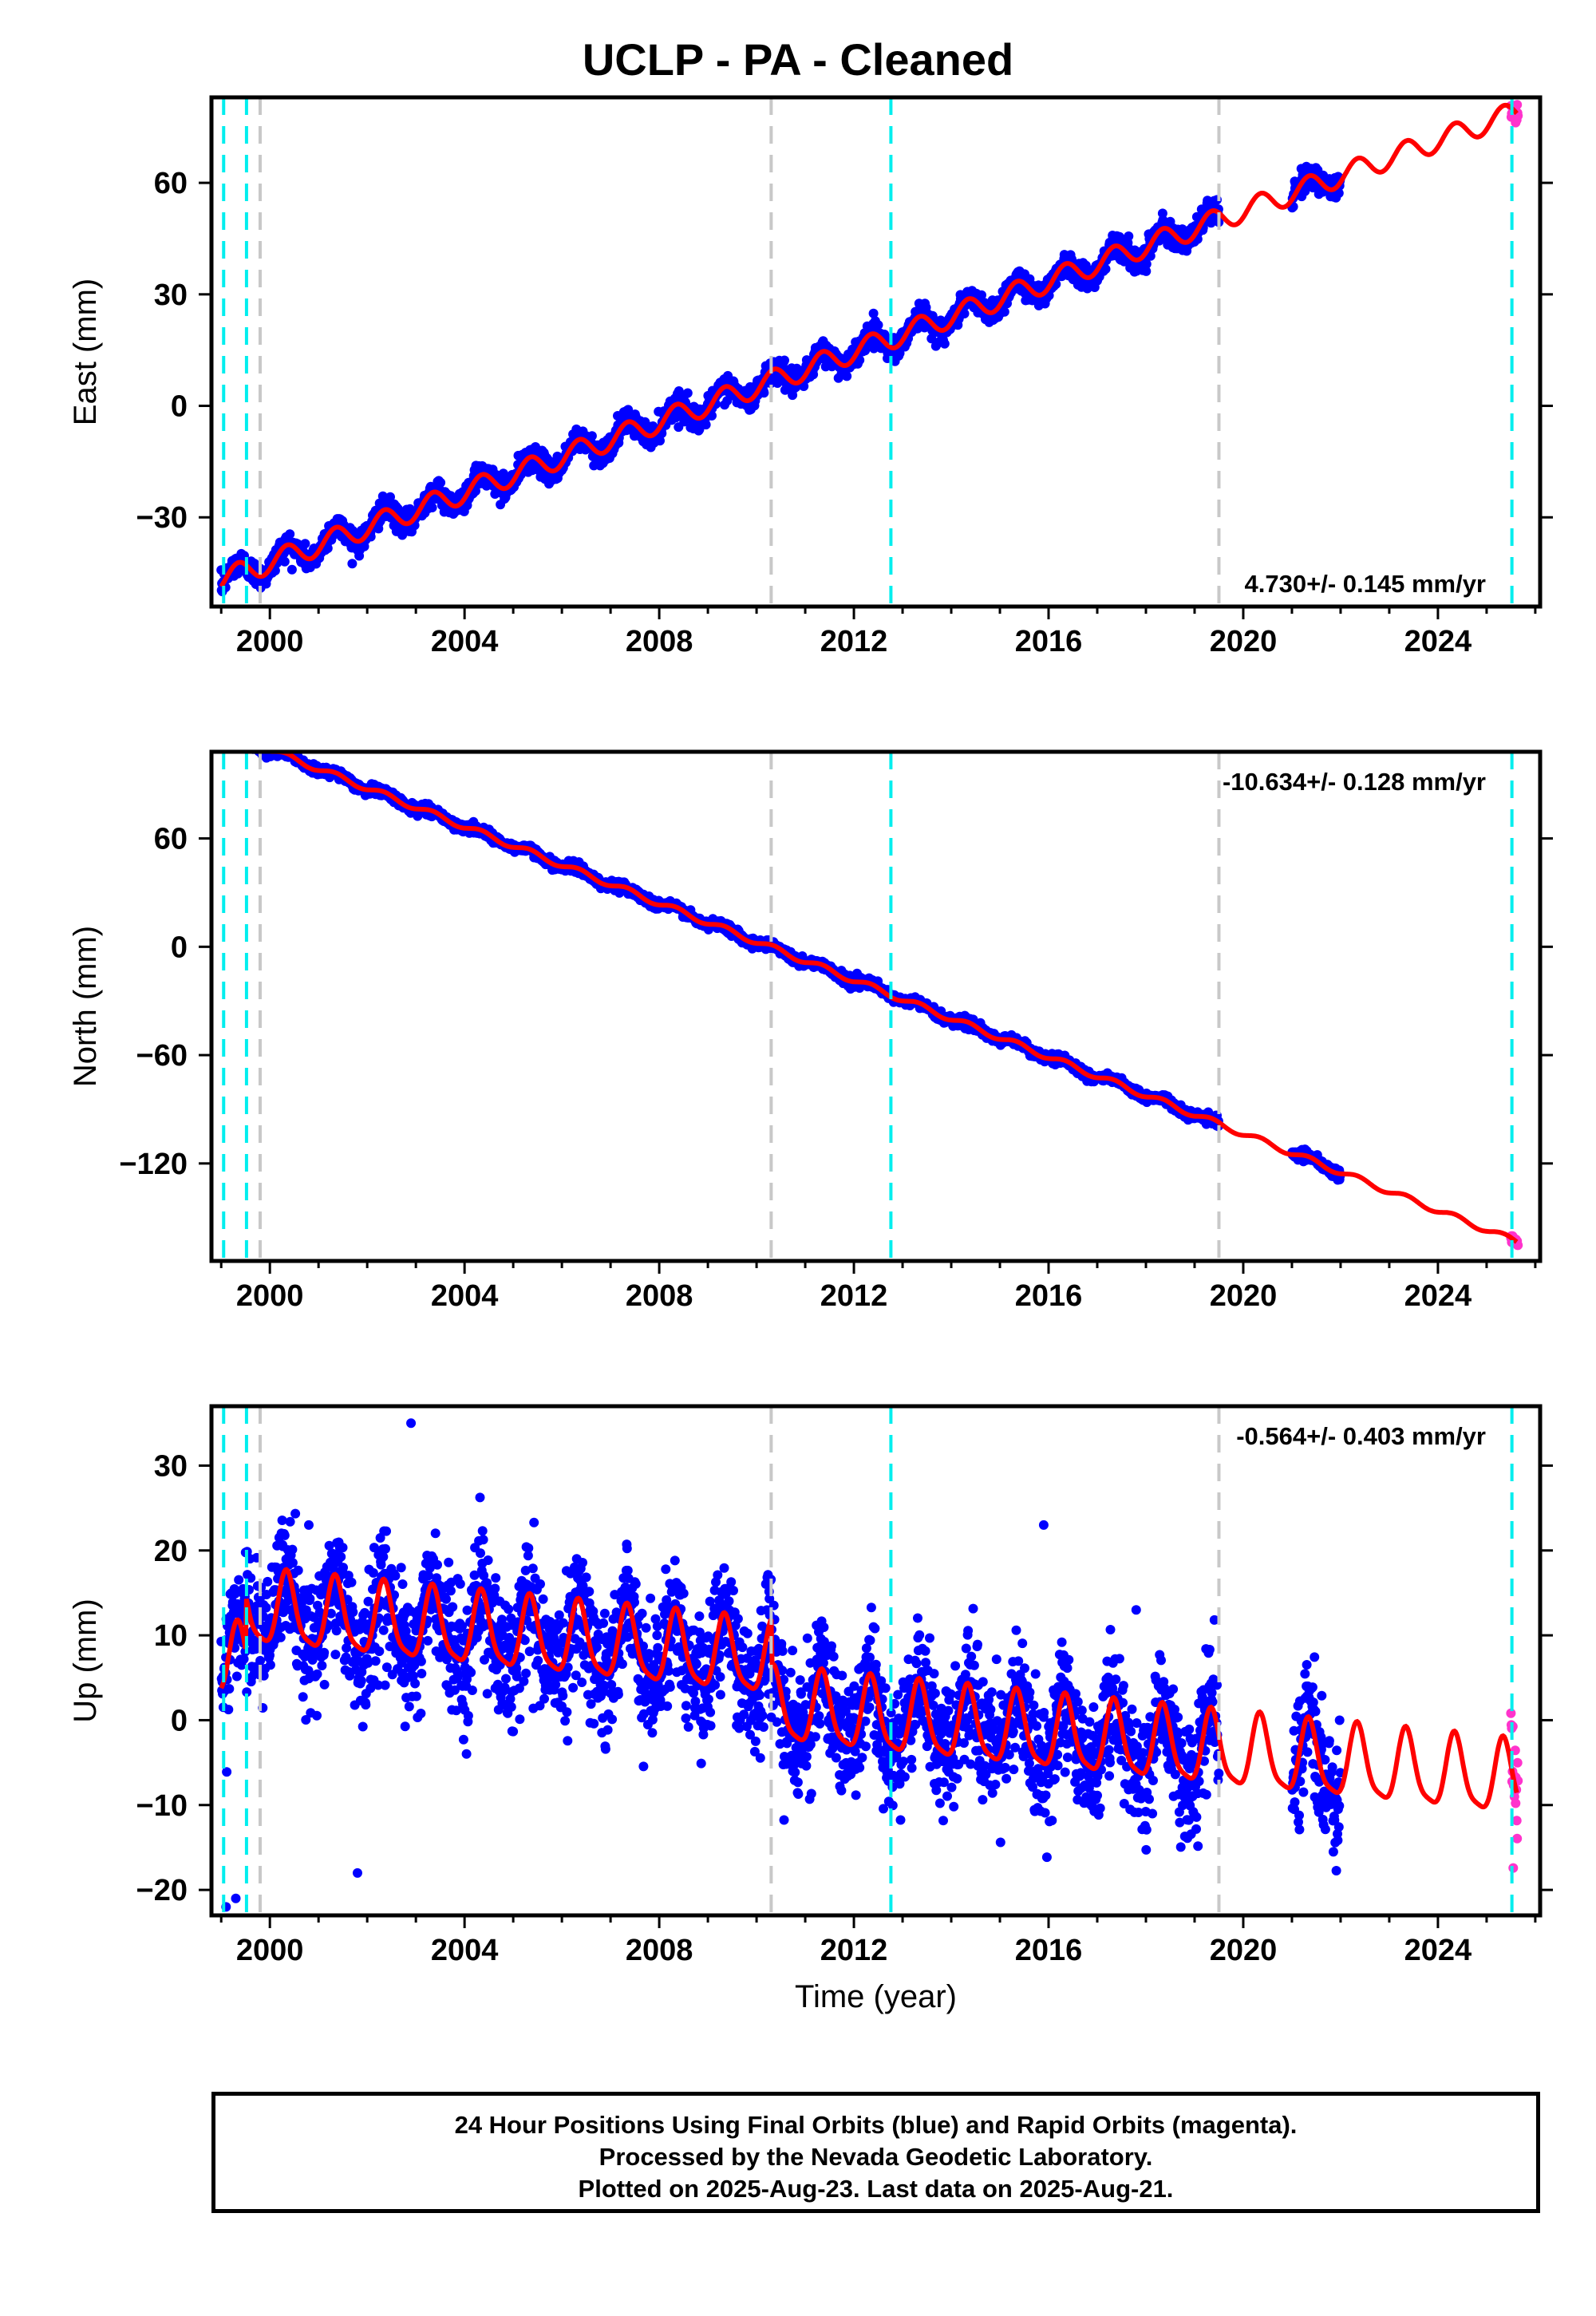 The height and width of the screenshot is (2316, 1596). I want to click on x-tick-label: 2012, so click(854, 641).